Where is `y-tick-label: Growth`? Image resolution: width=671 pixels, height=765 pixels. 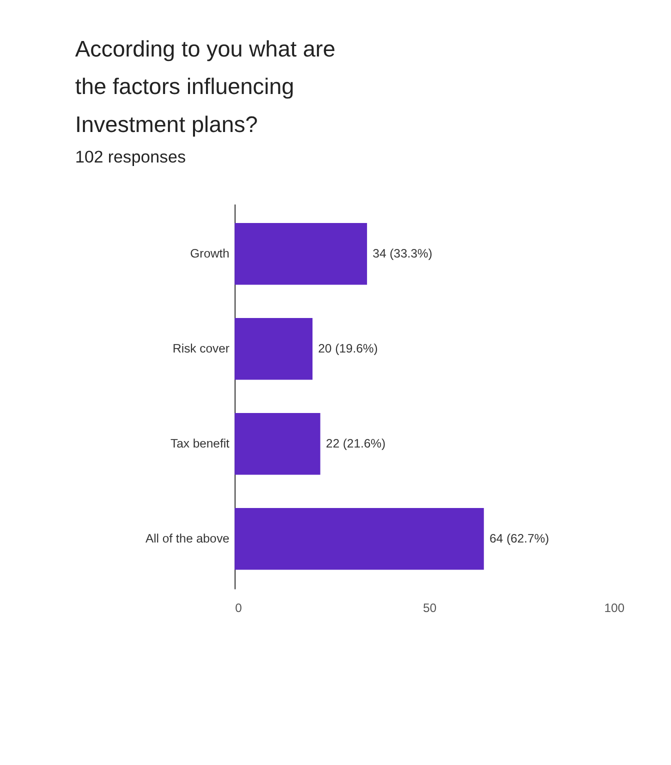
y-tick-label: Growth is located at coordinates (210, 253).